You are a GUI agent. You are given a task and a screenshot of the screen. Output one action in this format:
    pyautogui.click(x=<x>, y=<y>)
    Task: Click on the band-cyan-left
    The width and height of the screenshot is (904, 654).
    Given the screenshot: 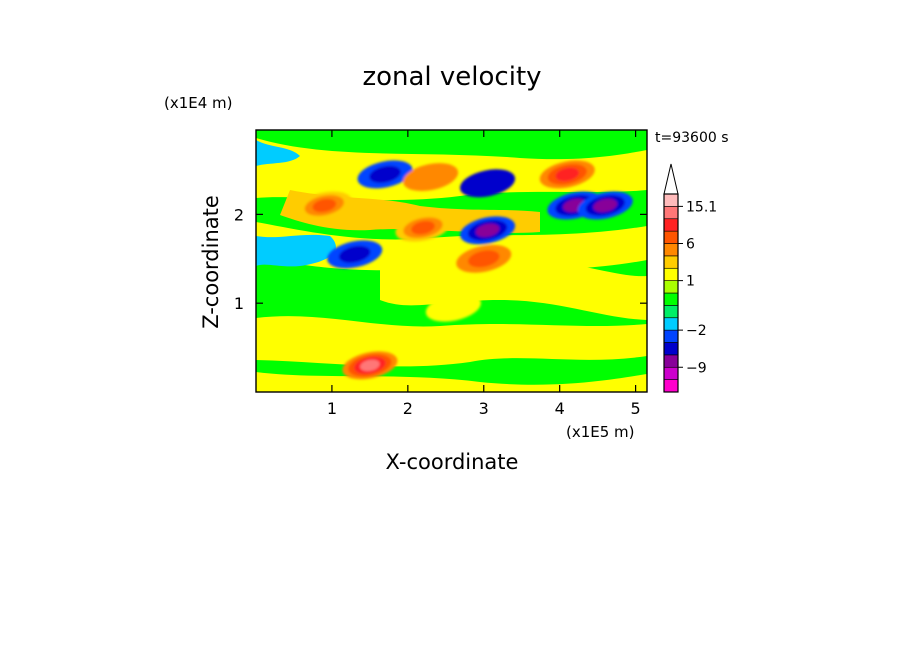 What is the action you would take?
    pyautogui.click(x=296, y=250)
    